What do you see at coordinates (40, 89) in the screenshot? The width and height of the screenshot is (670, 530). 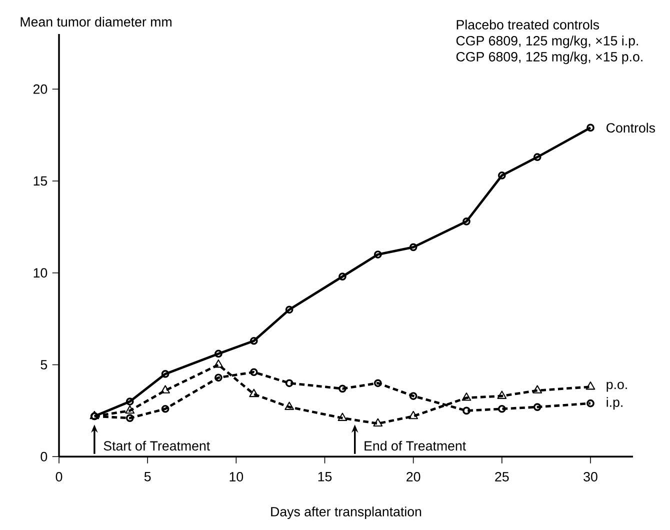 I see `y-tick-label: 20` at bounding box center [40, 89].